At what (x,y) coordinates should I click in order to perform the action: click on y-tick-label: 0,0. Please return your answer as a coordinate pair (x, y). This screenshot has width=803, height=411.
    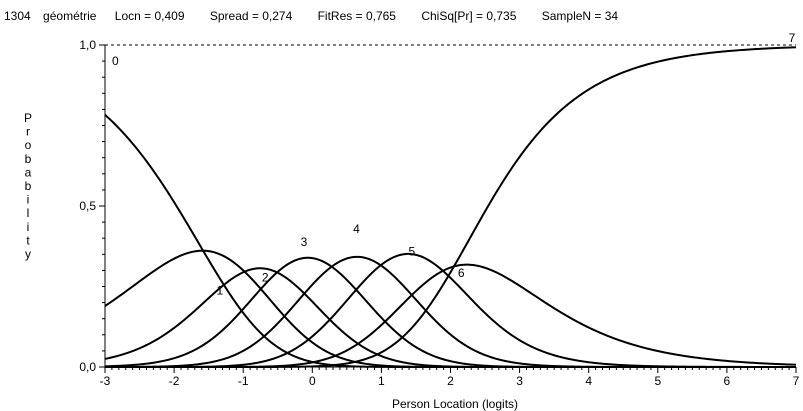
    Looking at the image, I should click on (87, 367).